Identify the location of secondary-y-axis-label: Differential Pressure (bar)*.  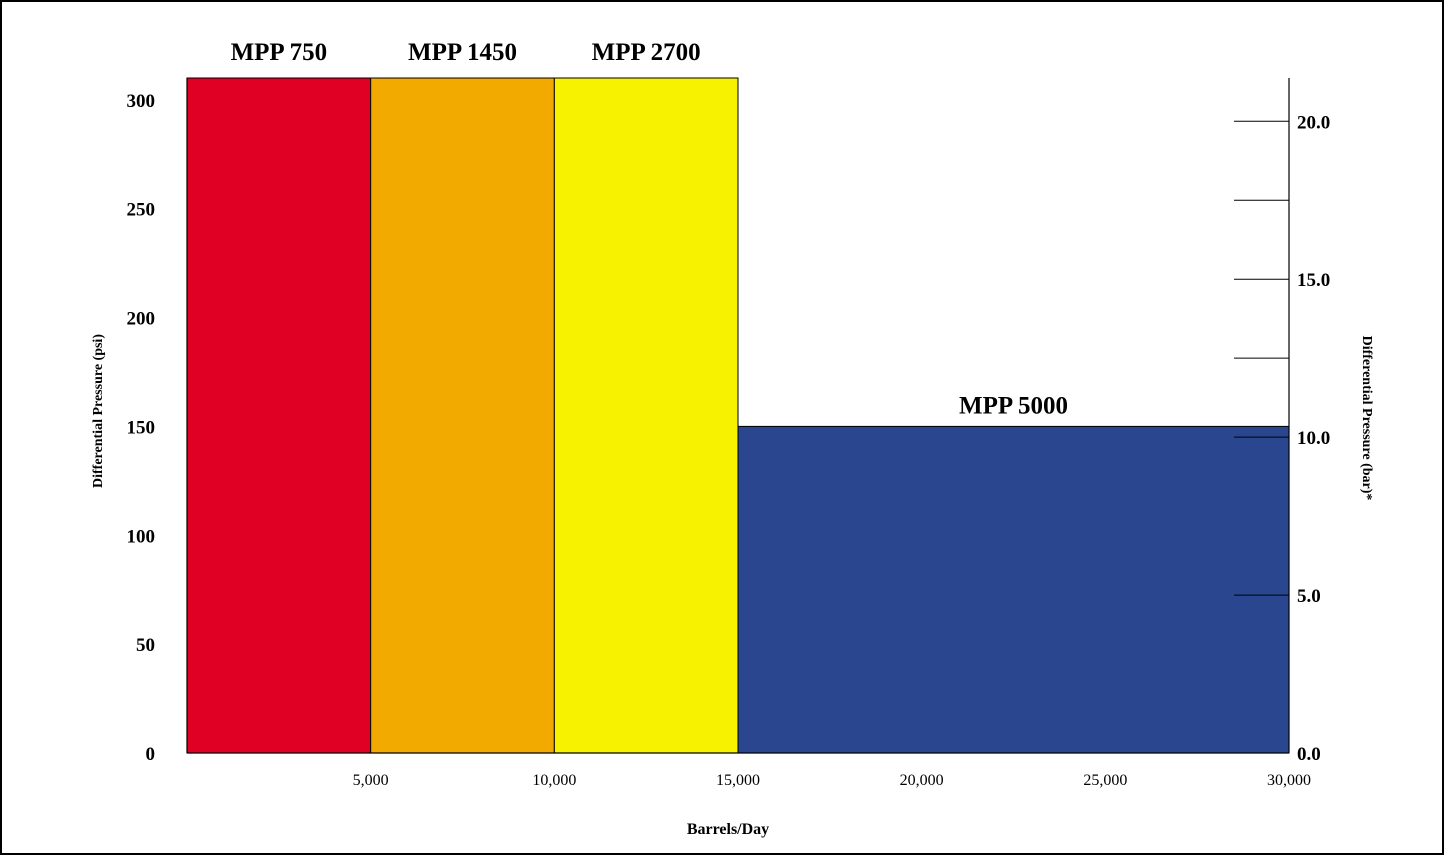
(1366, 418).